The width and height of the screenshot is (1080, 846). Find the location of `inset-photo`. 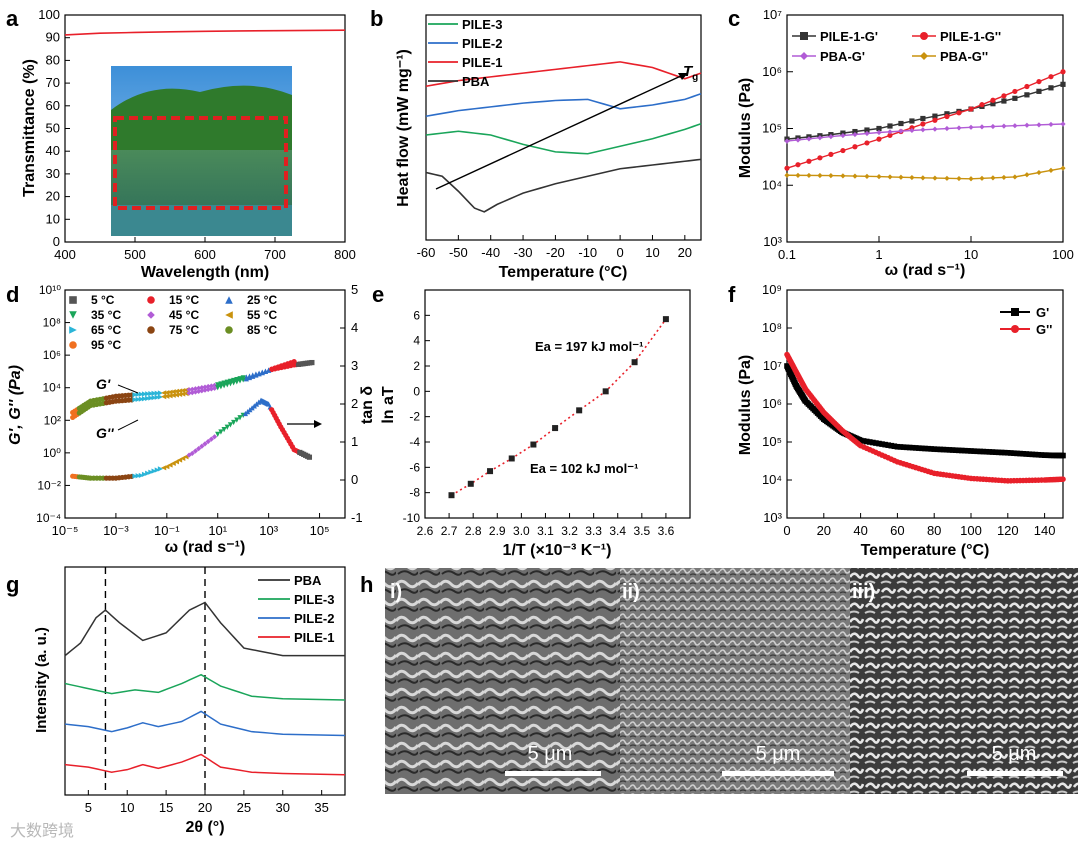

inset-photo is located at coordinates (201, 151).